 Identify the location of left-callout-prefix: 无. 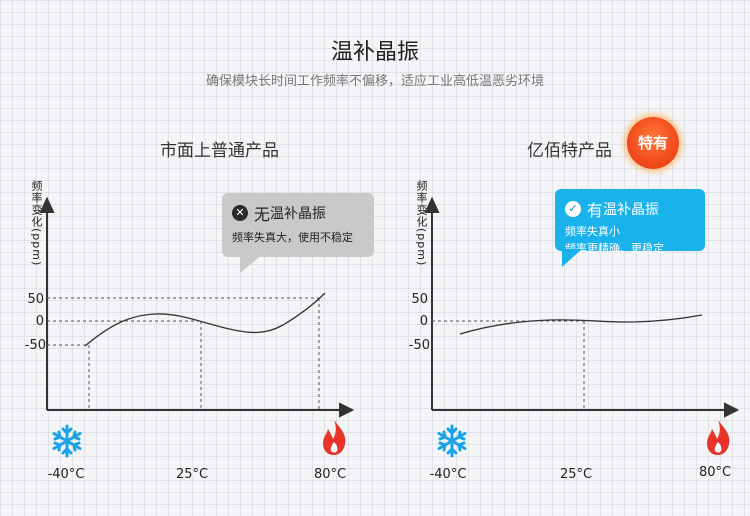
(262, 214).